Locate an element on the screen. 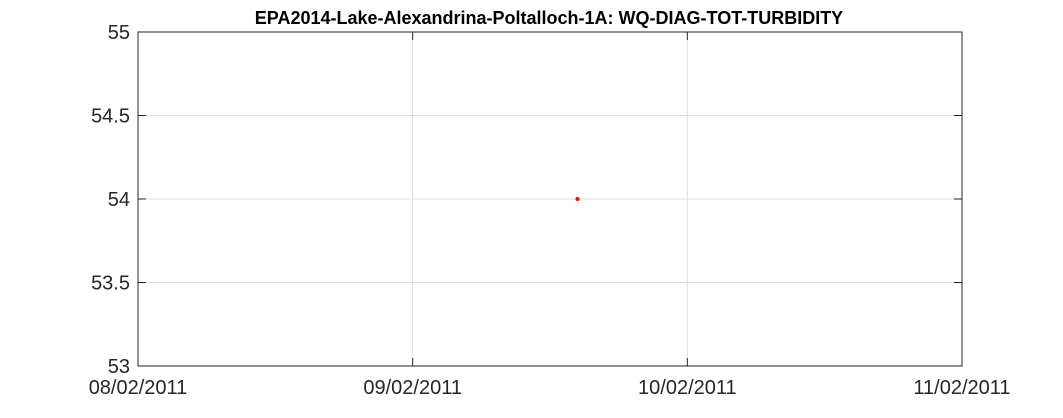  data-point is located at coordinates (577, 199).